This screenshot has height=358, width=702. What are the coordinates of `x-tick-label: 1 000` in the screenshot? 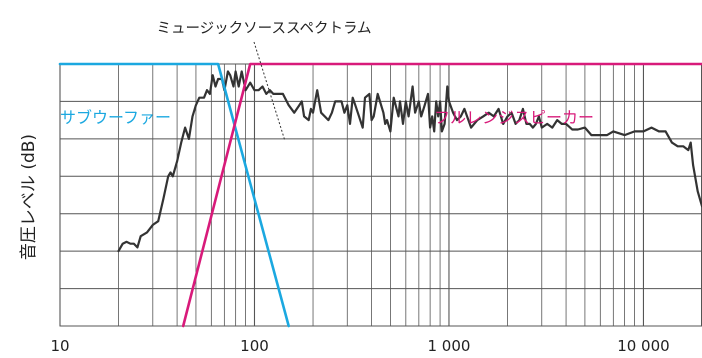 It's located at (448, 346).